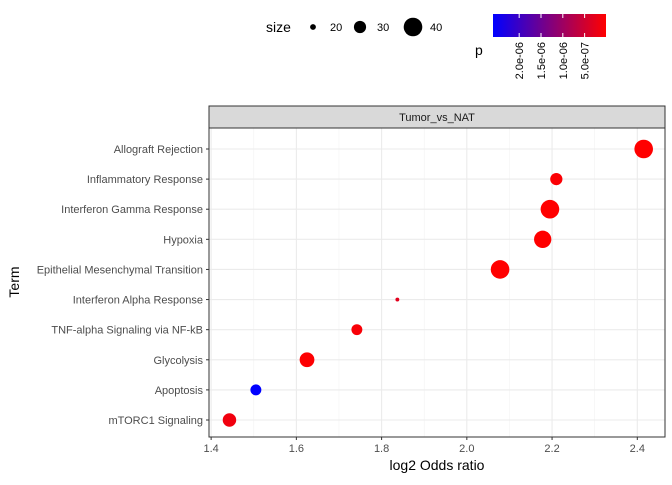  I want to click on y-tick-label: Epithelial Mesenchymal Transition, so click(120, 270).